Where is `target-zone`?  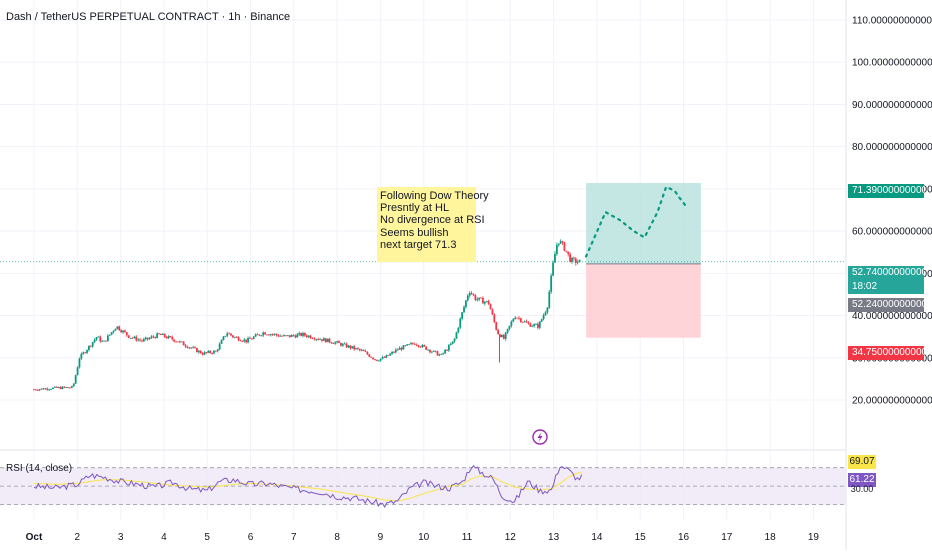
target-zone is located at coordinates (643, 223).